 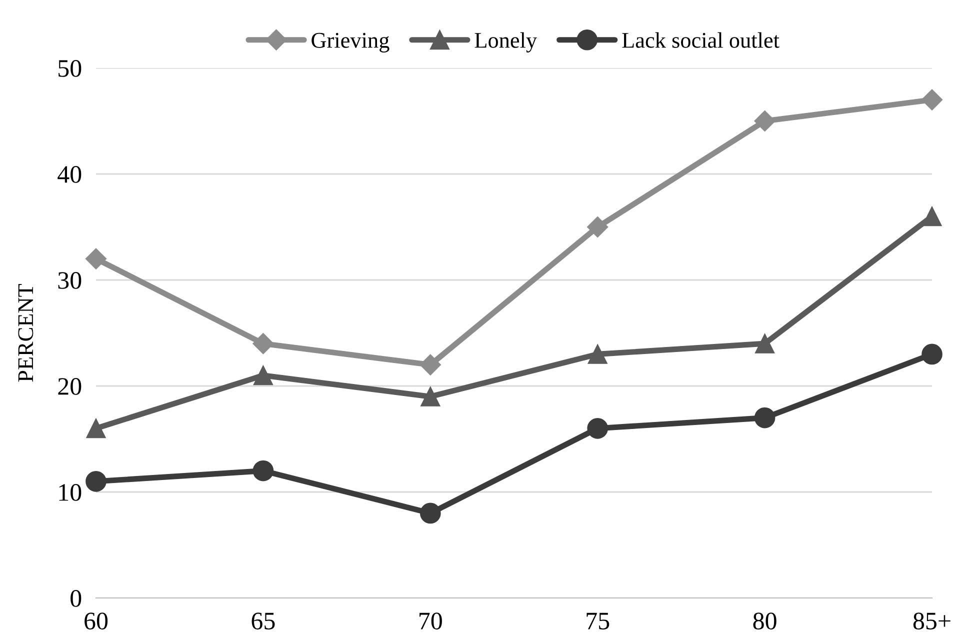 I want to click on x-tick-label: 70, so click(x=431, y=621).